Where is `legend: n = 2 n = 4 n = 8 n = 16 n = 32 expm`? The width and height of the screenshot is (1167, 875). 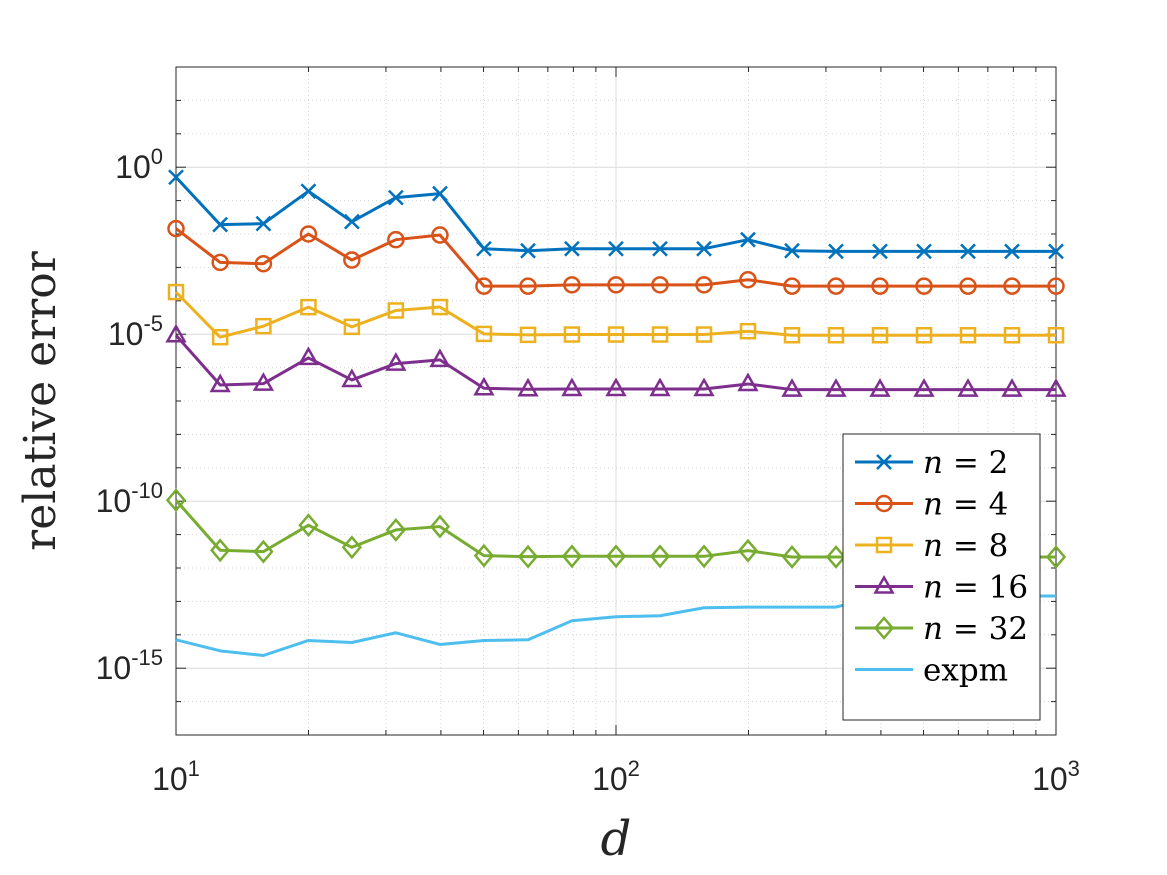 legend: n = 2 n = 4 n = 8 n = 16 n = 32 expm is located at coordinates (941, 577).